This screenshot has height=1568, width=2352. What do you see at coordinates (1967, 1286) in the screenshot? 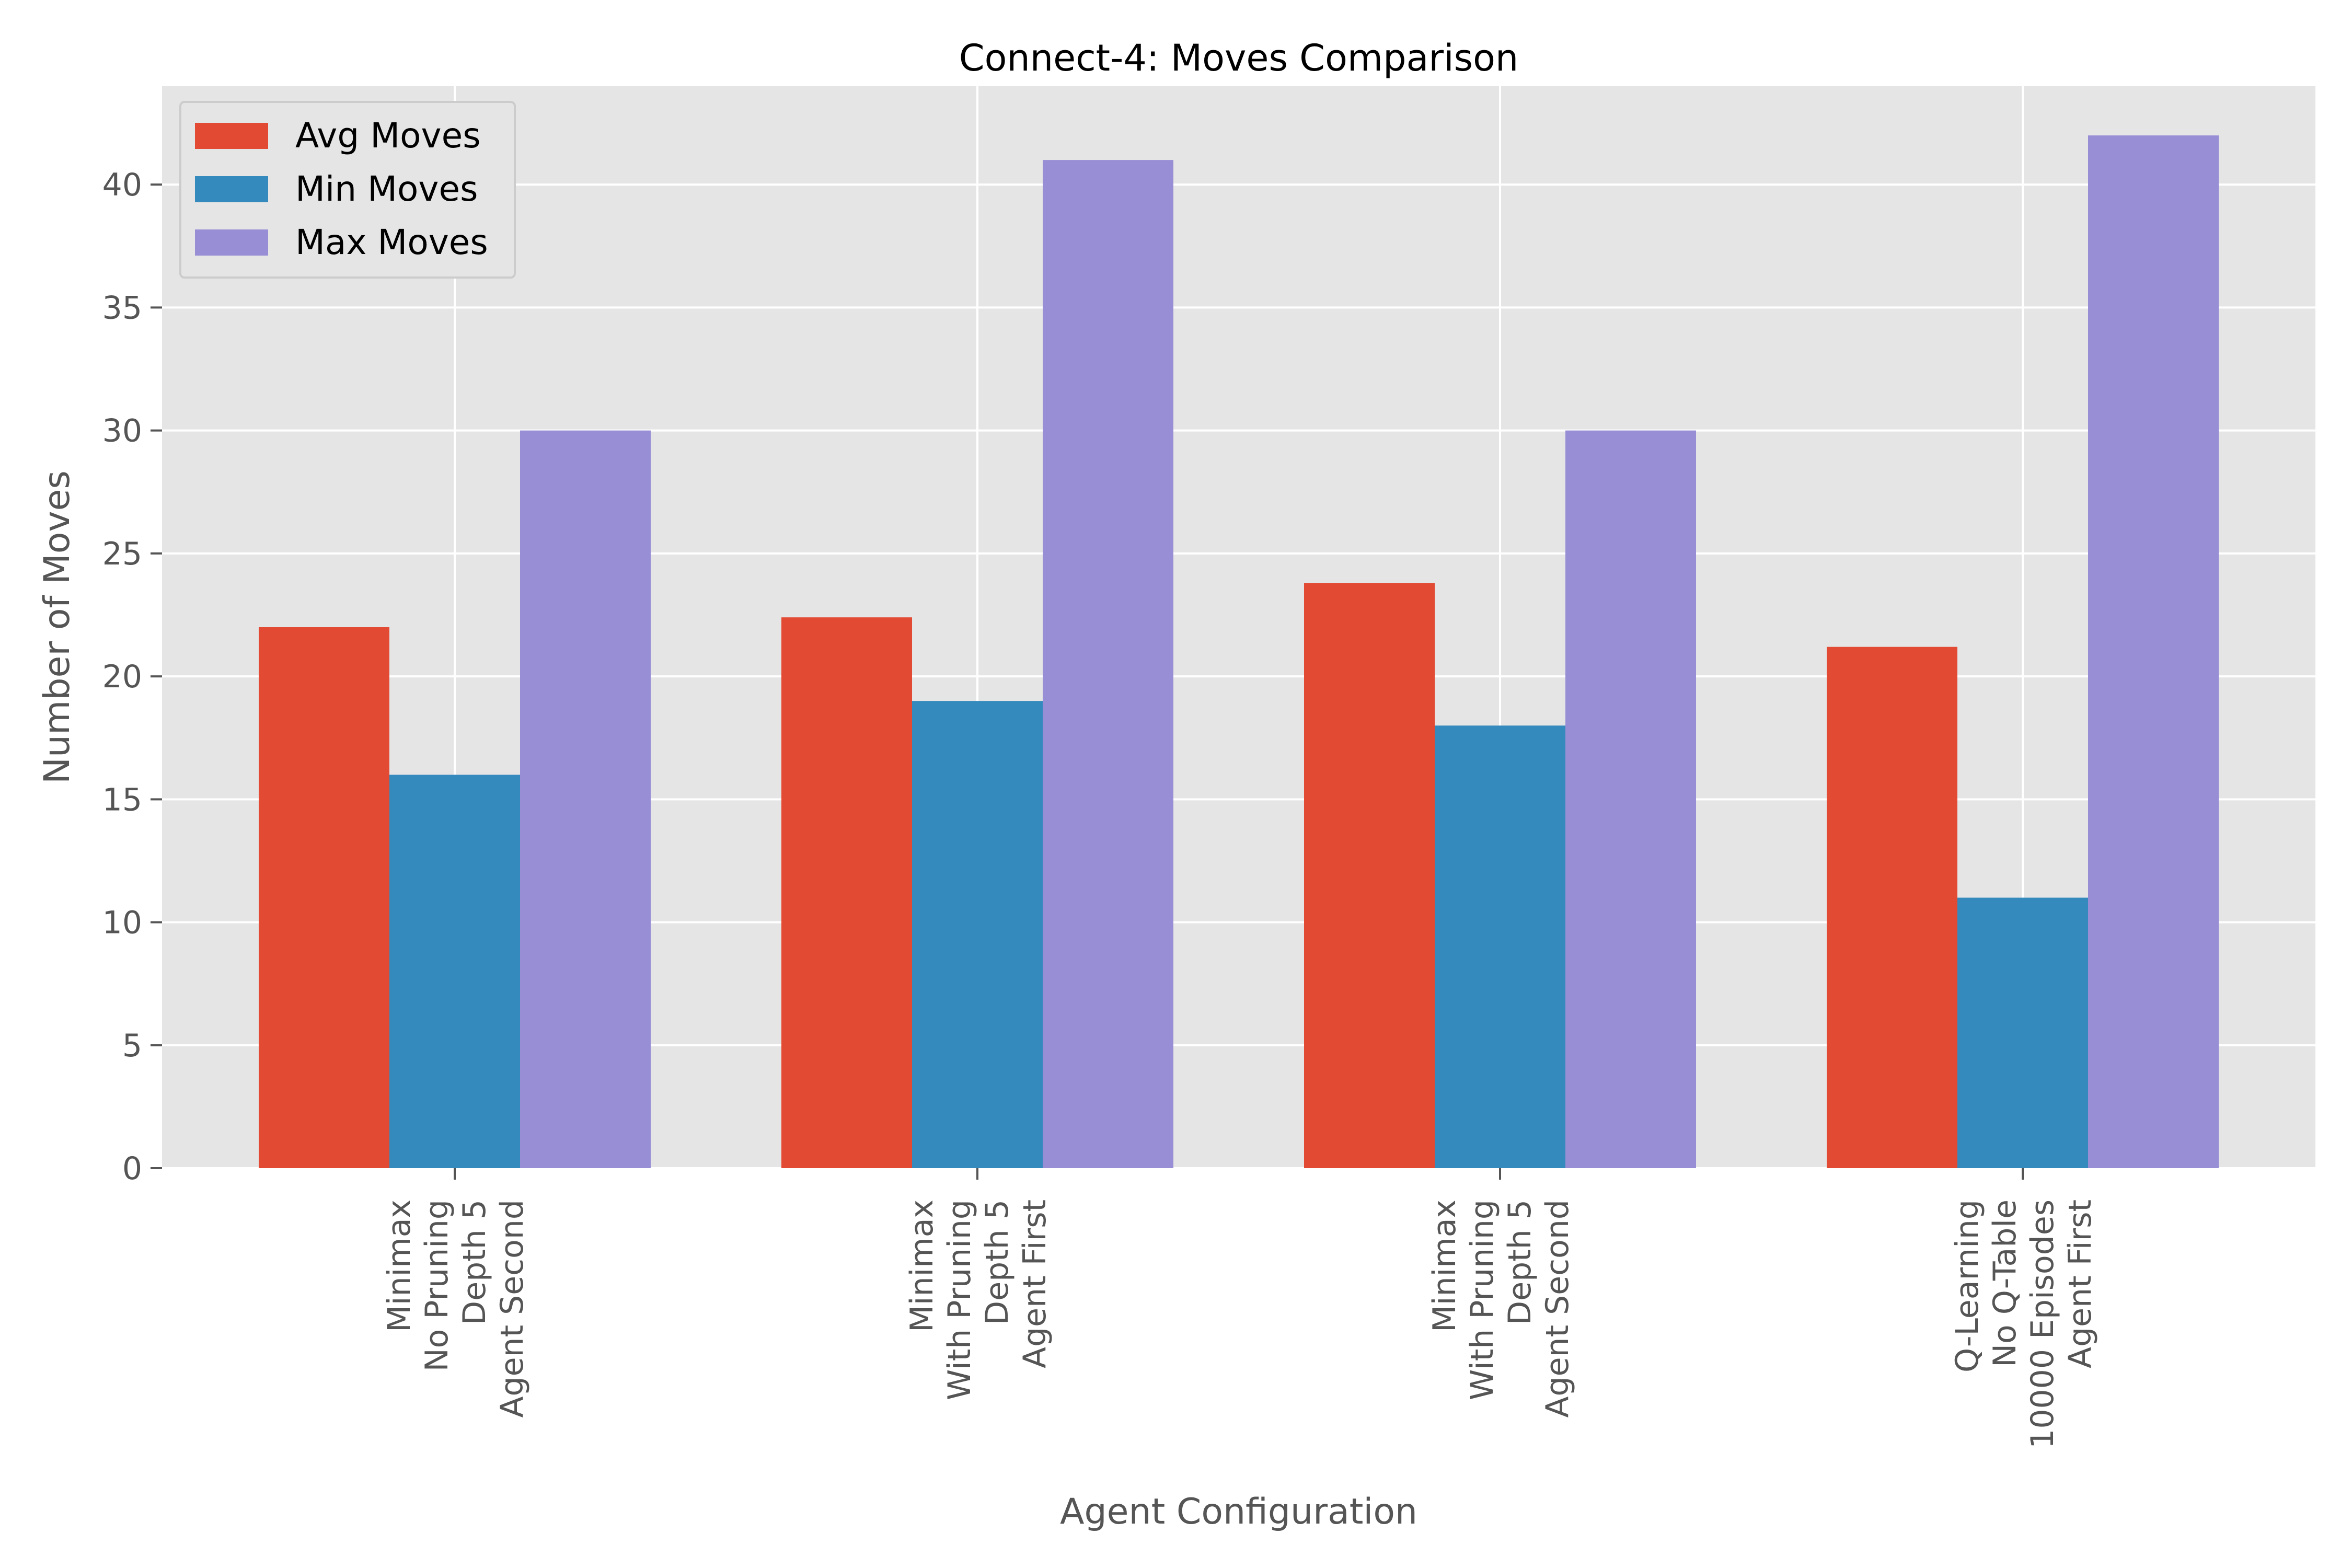
I see `x-tick-label-line: Q-Learning` at bounding box center [1967, 1286].